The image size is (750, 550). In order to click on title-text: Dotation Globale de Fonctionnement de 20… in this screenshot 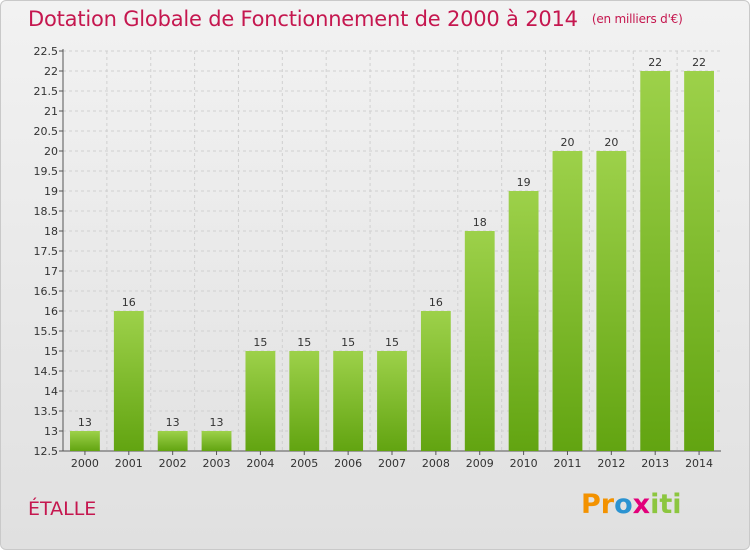, I will do `click(303, 19)`.